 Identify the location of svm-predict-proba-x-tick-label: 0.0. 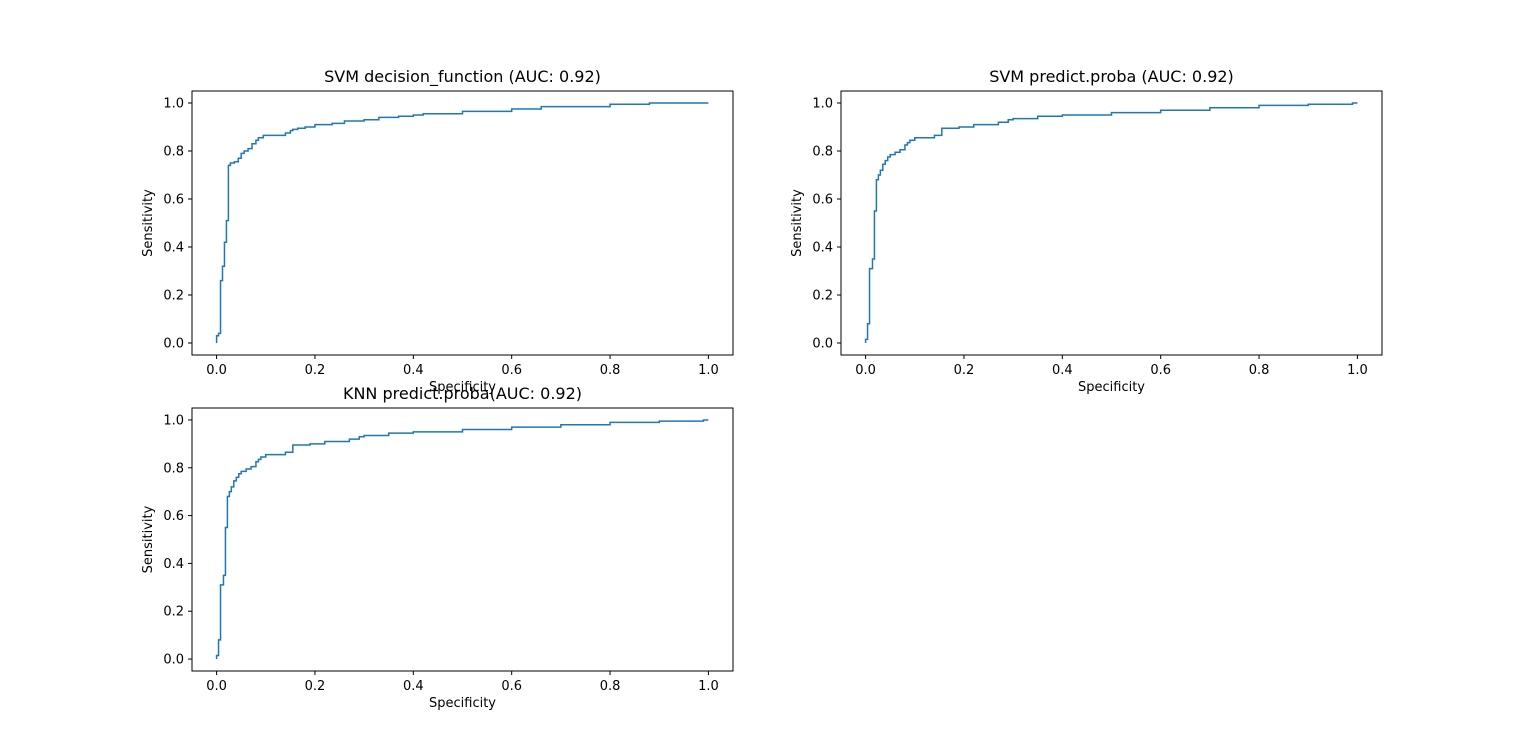
(865, 370).